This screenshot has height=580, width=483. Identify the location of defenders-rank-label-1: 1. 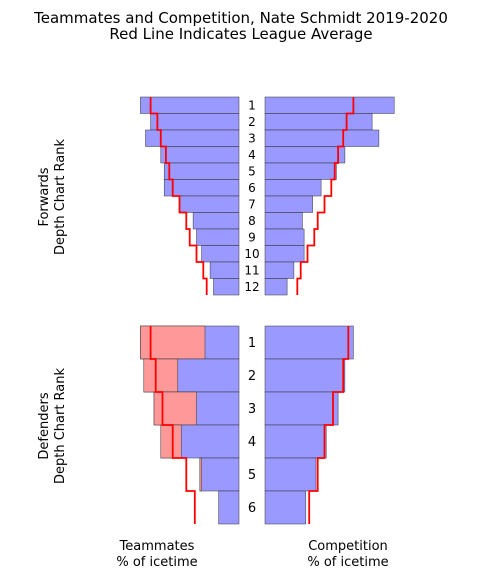
(252, 343).